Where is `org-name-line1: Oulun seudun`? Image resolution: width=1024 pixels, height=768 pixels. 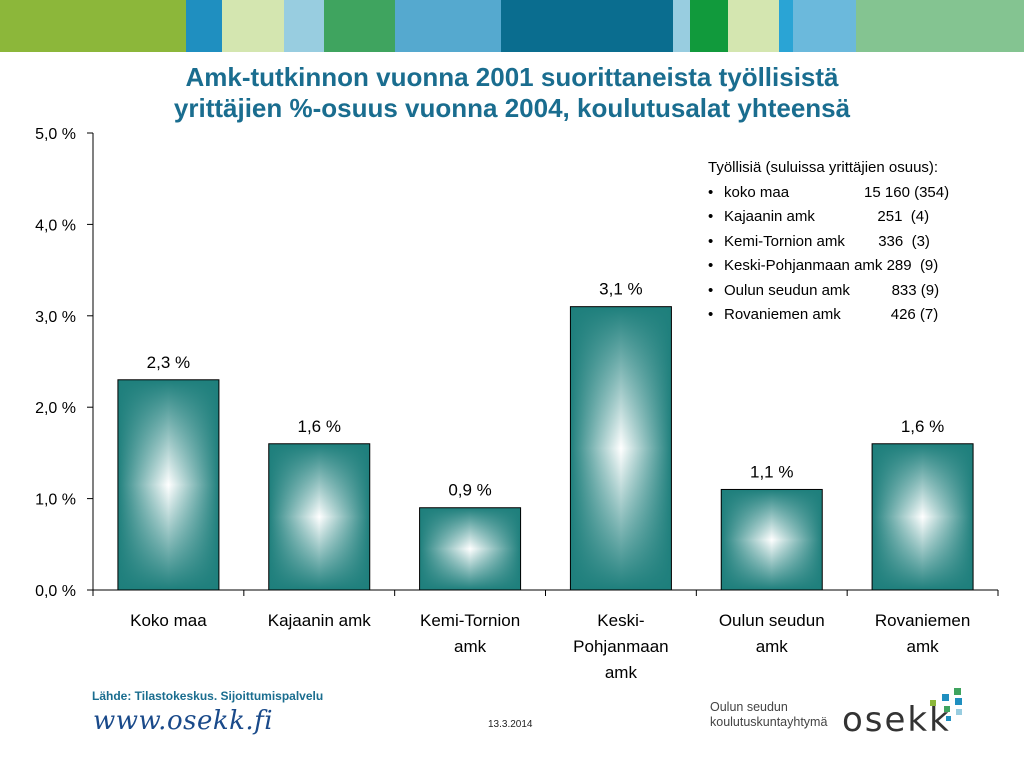 org-name-line1: Oulun seudun is located at coordinates (749, 707).